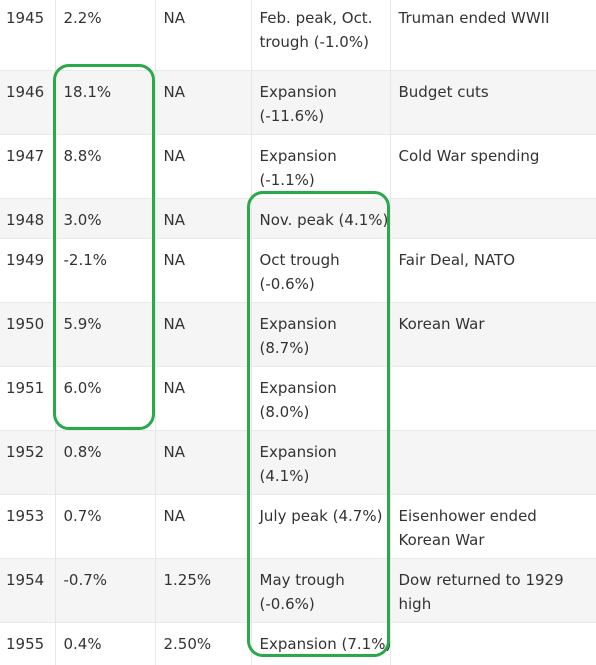  I want to click on business-cycle-cell: July peak (4.7%), so click(321, 526).